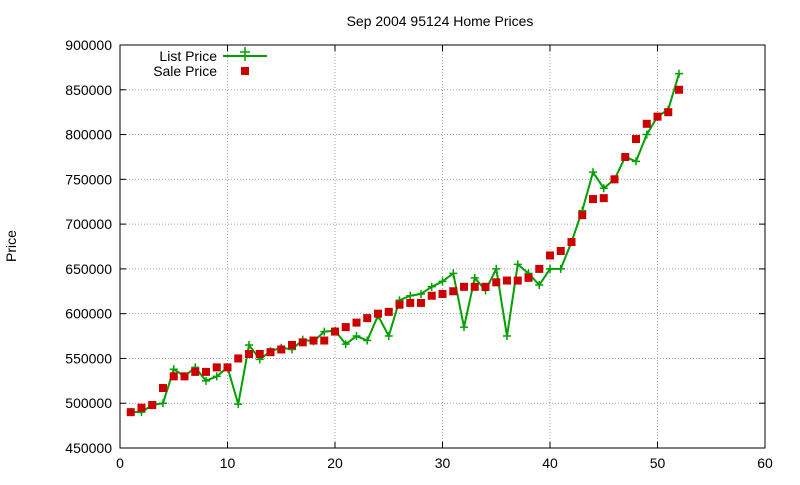 The image size is (800, 485). Describe the element at coordinates (88, 269) in the screenshot. I see `y-tick-label: 650000` at that location.